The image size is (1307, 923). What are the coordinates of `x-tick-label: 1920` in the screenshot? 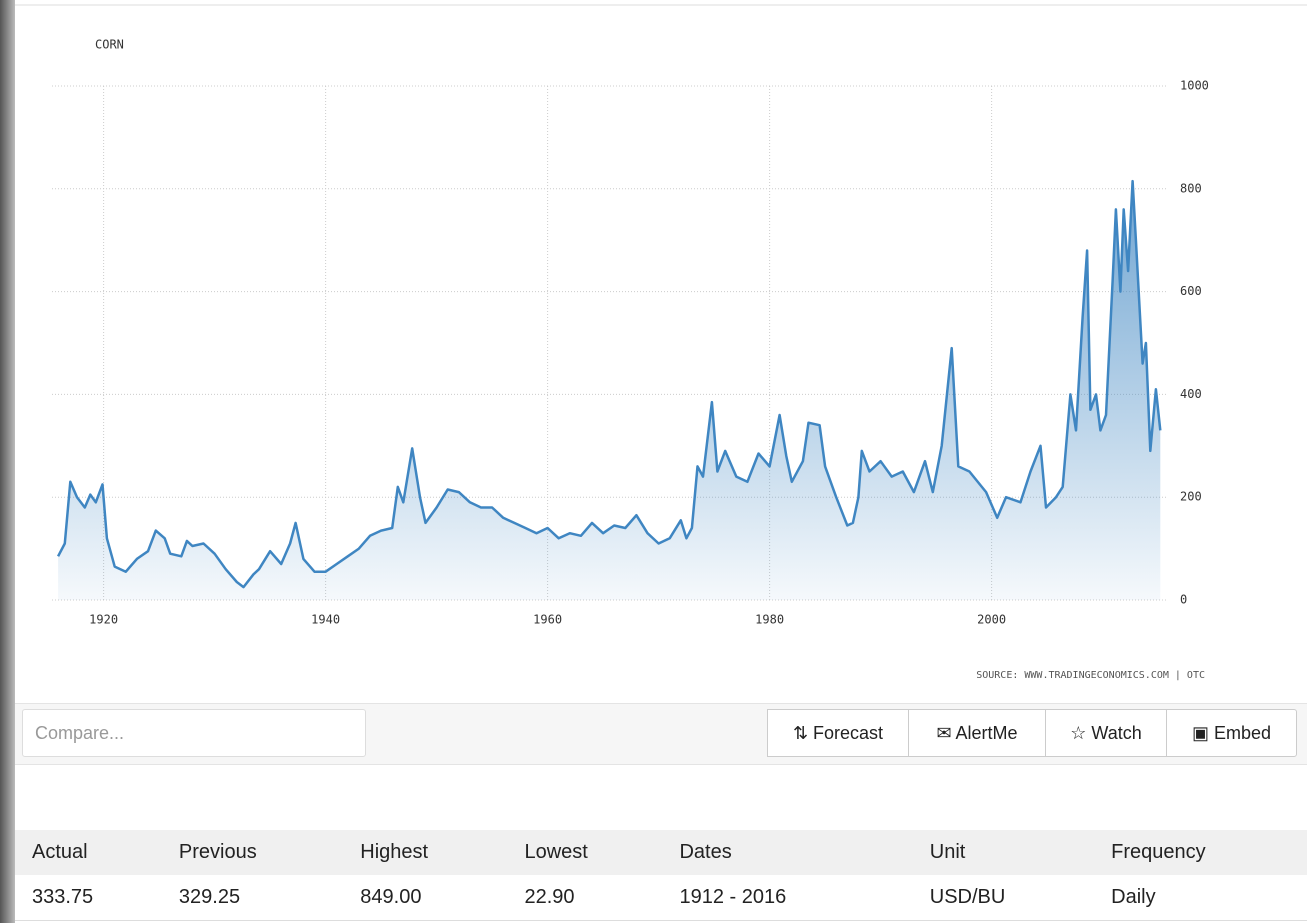 It's located at (103, 620).